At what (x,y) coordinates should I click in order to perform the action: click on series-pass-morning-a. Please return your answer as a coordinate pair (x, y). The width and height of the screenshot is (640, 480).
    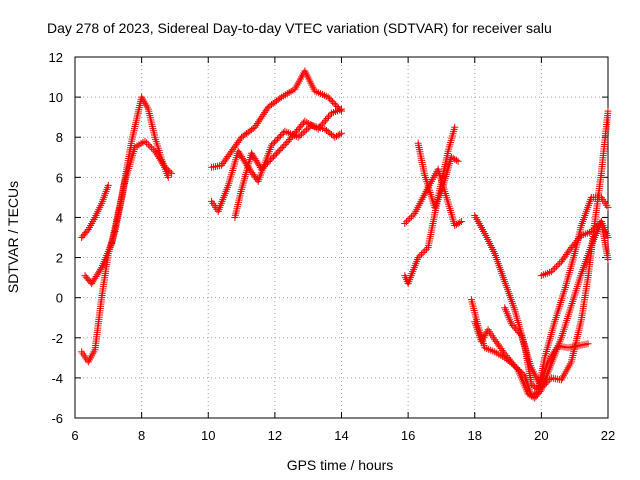
    Looking at the image, I should click on (95, 211).